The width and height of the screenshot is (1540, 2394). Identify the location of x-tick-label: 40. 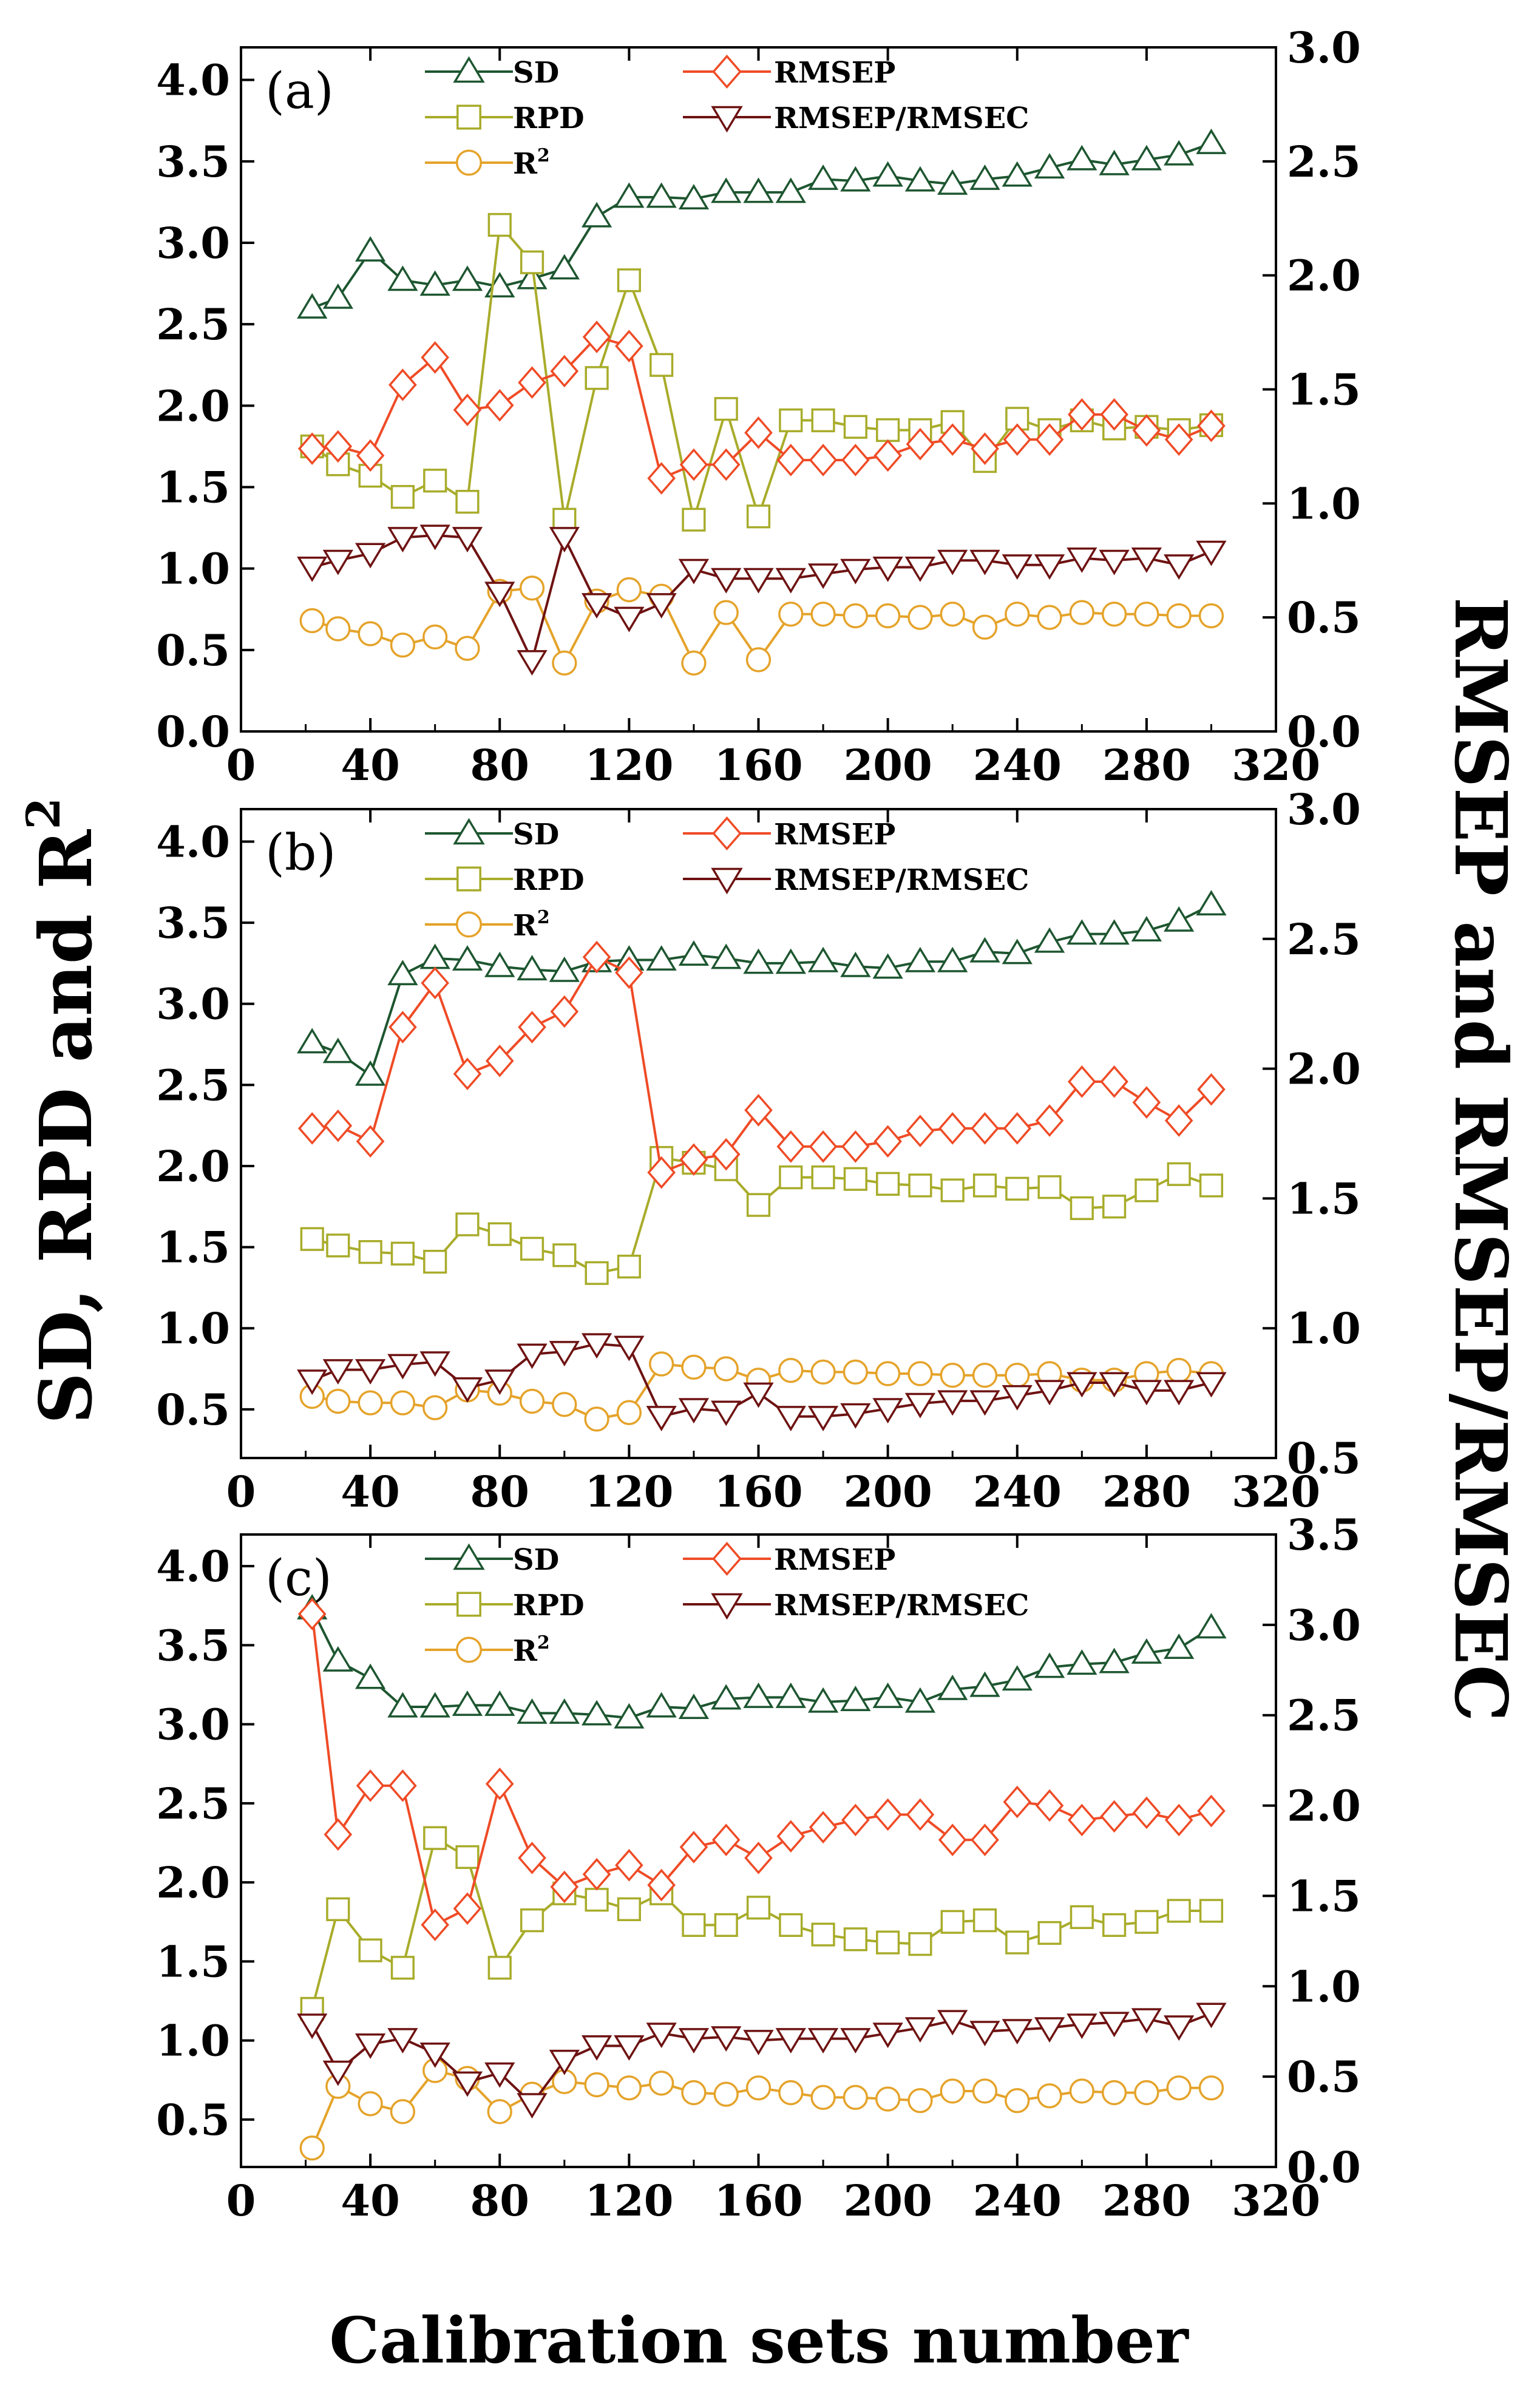
(370, 1492).